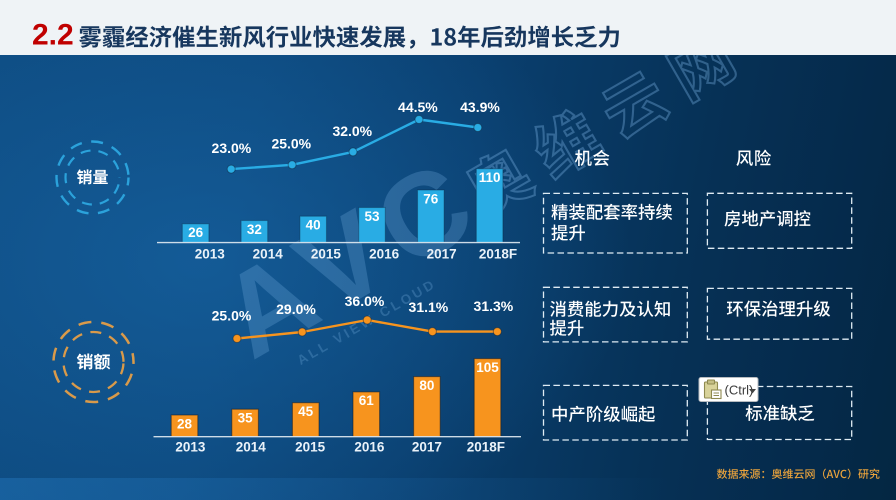 Image resolution: width=896 pixels, height=500 pixels. What do you see at coordinates (418, 107) in the screenshot?
I see `svg-text: 44.5%` at bounding box center [418, 107].